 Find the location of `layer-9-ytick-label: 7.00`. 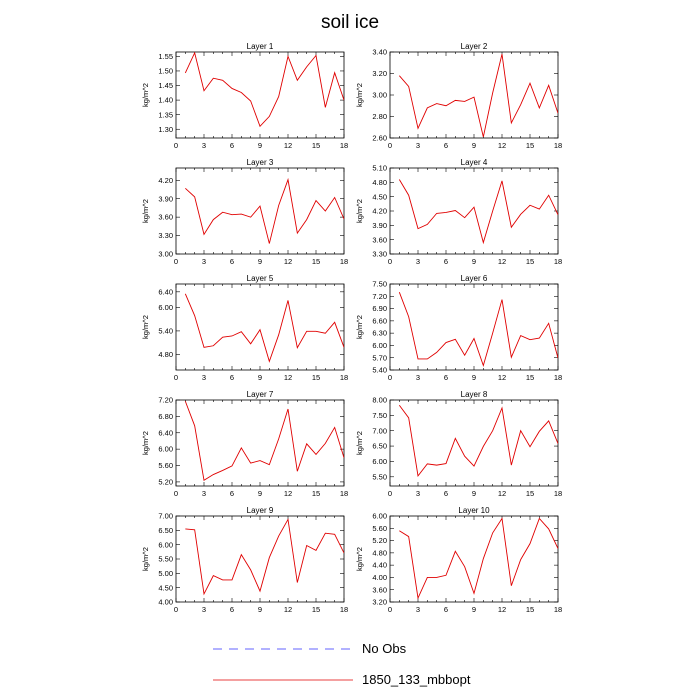

layer-9-ytick-label: 7.00 is located at coordinates (165, 516).